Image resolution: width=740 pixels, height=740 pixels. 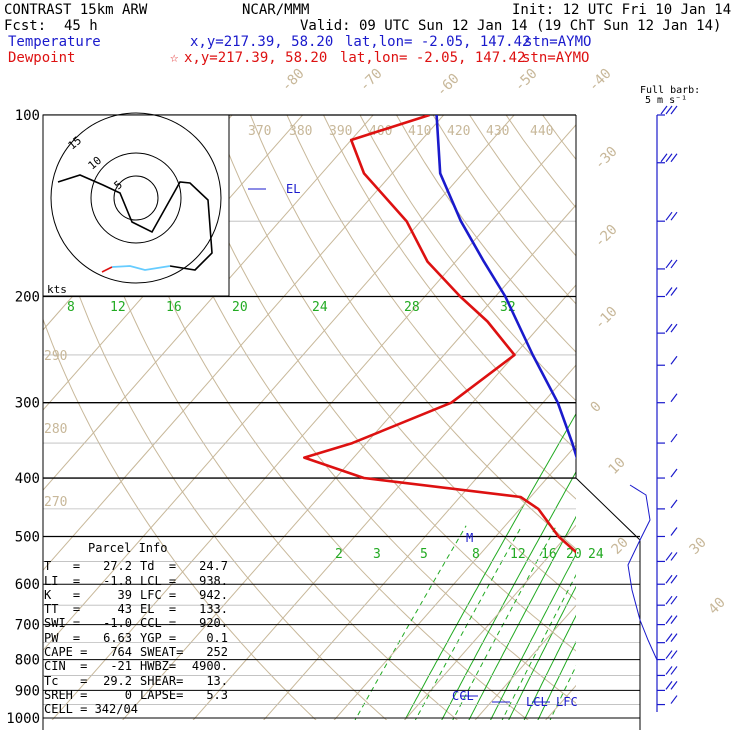 I want to click on parcel-info-cell: HWBZ=, so click(x=158, y=666).